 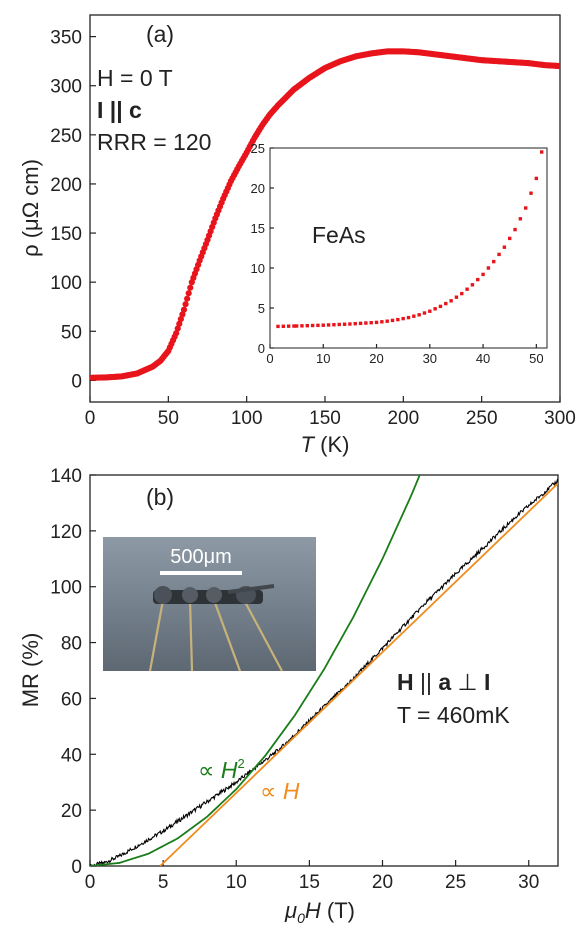 What do you see at coordinates (323, 358) in the screenshot?
I see `inset-x-tick-label: 10` at bounding box center [323, 358].